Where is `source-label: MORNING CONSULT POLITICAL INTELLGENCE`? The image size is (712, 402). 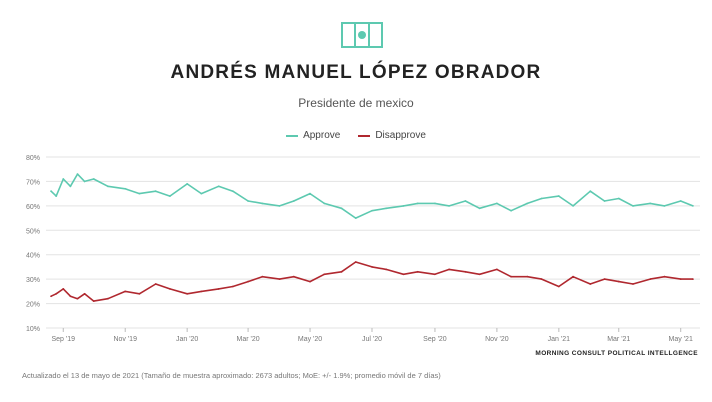 source-label: MORNING CONSULT POLITICAL INTELLGENCE is located at coordinates (616, 353).